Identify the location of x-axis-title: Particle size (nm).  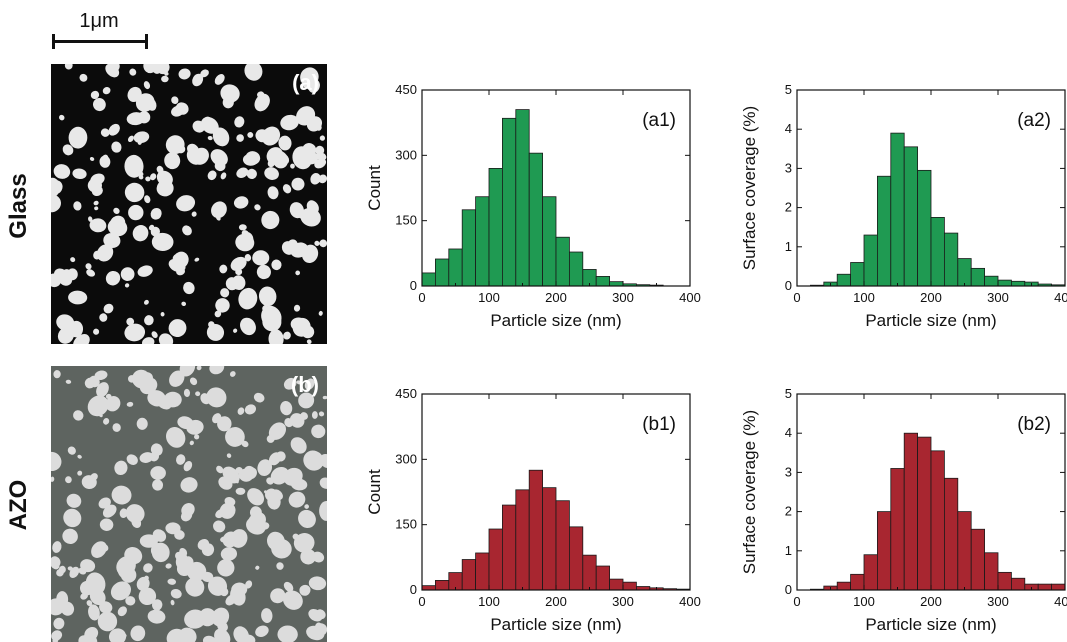
(930, 320).